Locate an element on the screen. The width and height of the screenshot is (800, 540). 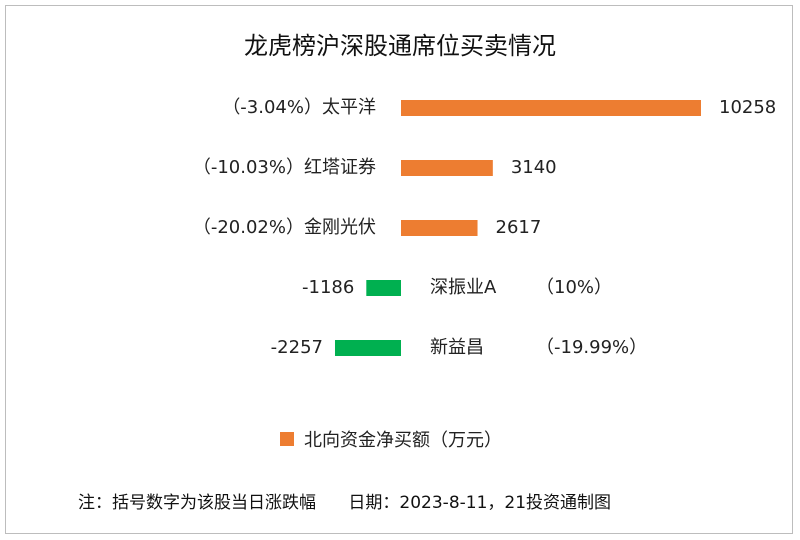
value-label-4: -2257 is located at coordinates (297, 347).